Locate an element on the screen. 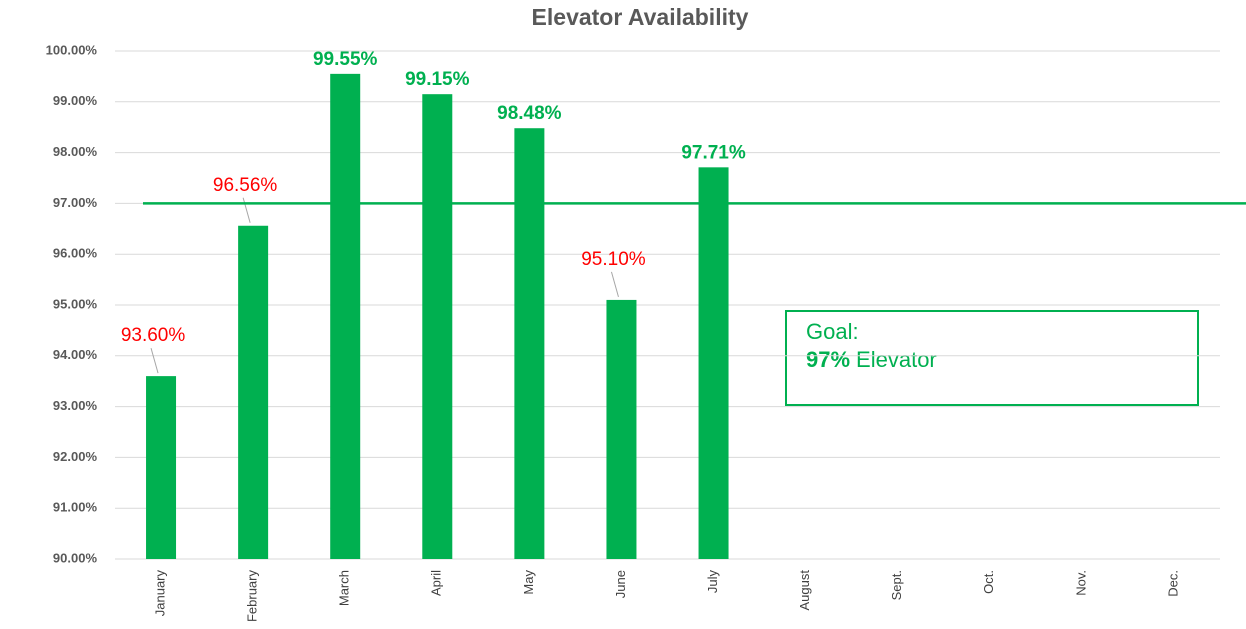 This screenshot has height=629, width=1246. x-tick-label: Dec. is located at coordinates (1172, 583).